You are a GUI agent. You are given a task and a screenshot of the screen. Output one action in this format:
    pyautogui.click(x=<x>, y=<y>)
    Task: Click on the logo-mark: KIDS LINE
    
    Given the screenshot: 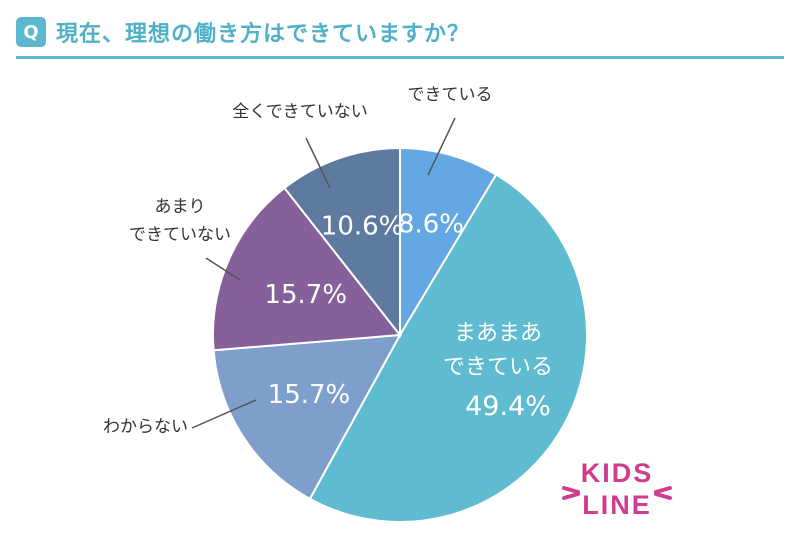 What is the action you would take?
    pyautogui.click(x=617, y=489)
    